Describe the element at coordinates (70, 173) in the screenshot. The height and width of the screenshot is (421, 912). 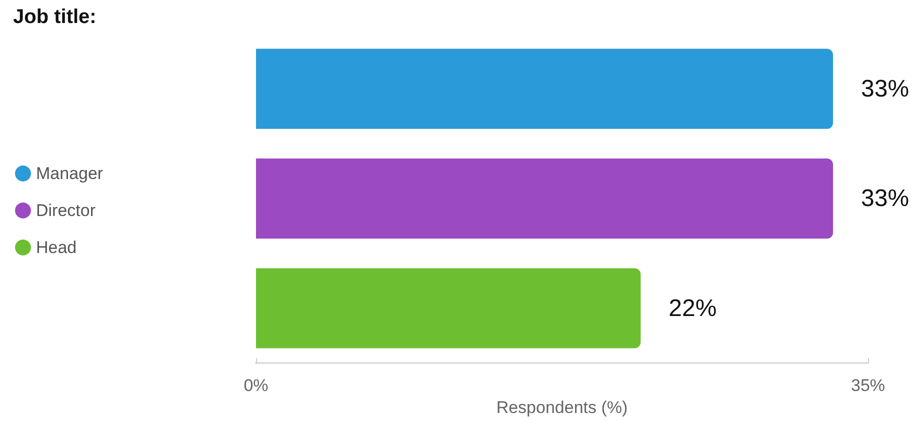
I see `legend-label: Manager` at that location.